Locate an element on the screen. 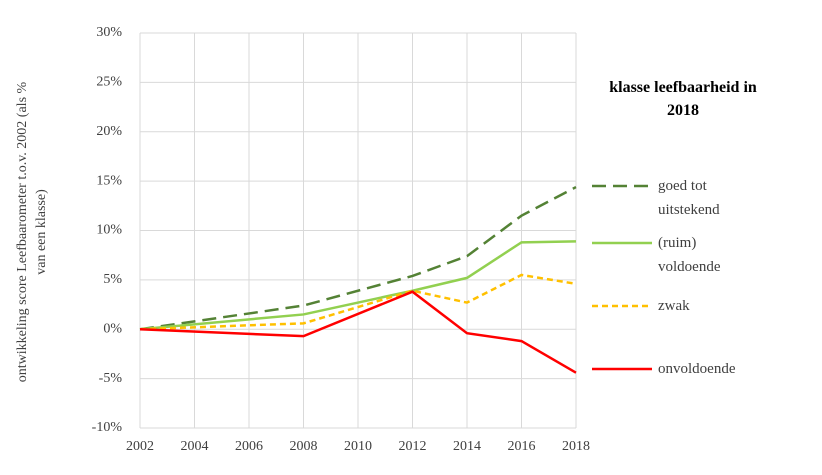 The width and height of the screenshot is (822, 475). y-tick-label: 0% is located at coordinates (112, 328).